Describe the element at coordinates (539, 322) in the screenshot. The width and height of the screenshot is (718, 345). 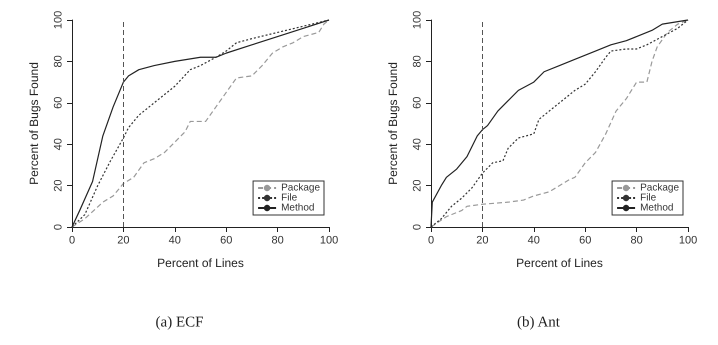
I see `text: (b) Ant` at that location.